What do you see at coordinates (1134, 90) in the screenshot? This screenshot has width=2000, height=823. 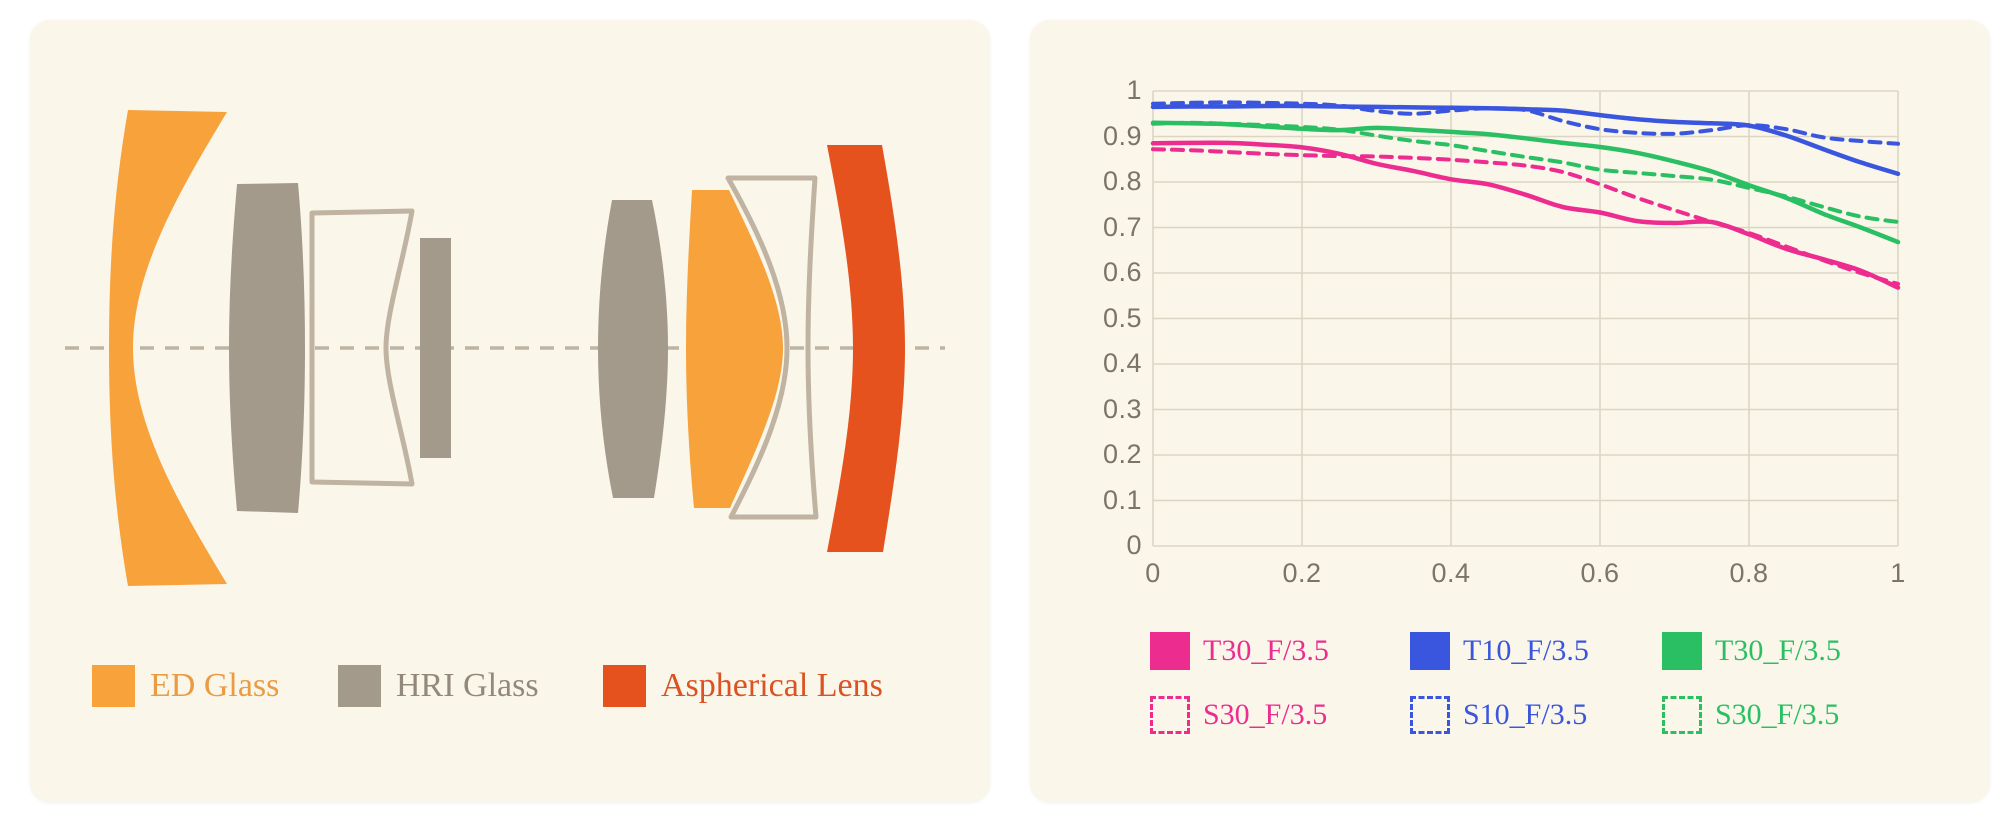 I see `y-tick-label-1: 1` at bounding box center [1134, 90].